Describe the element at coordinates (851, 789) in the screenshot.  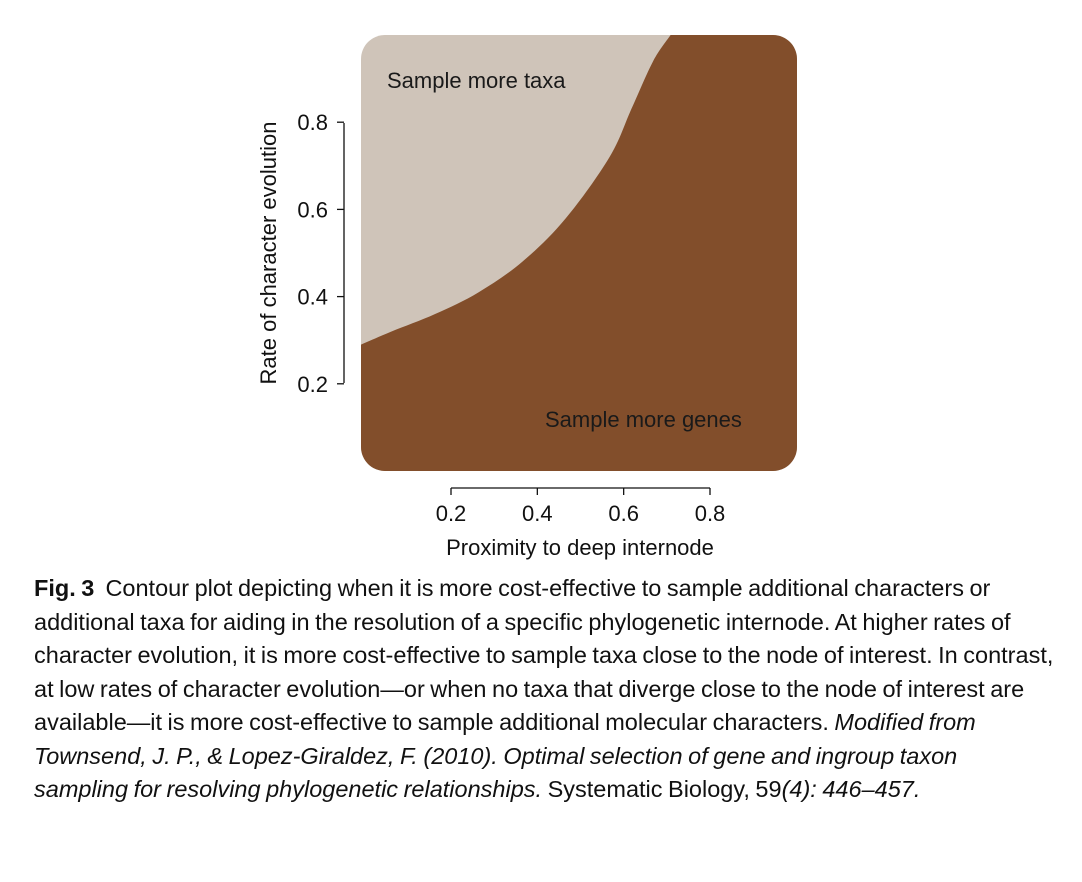
I see `caption-issue: (4): 446–457.` at that location.